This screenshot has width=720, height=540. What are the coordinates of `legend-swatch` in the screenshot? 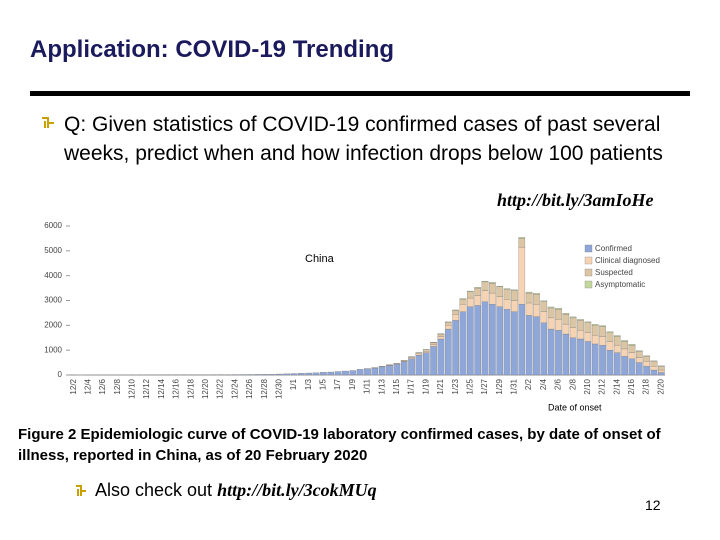 It's located at (588, 260).